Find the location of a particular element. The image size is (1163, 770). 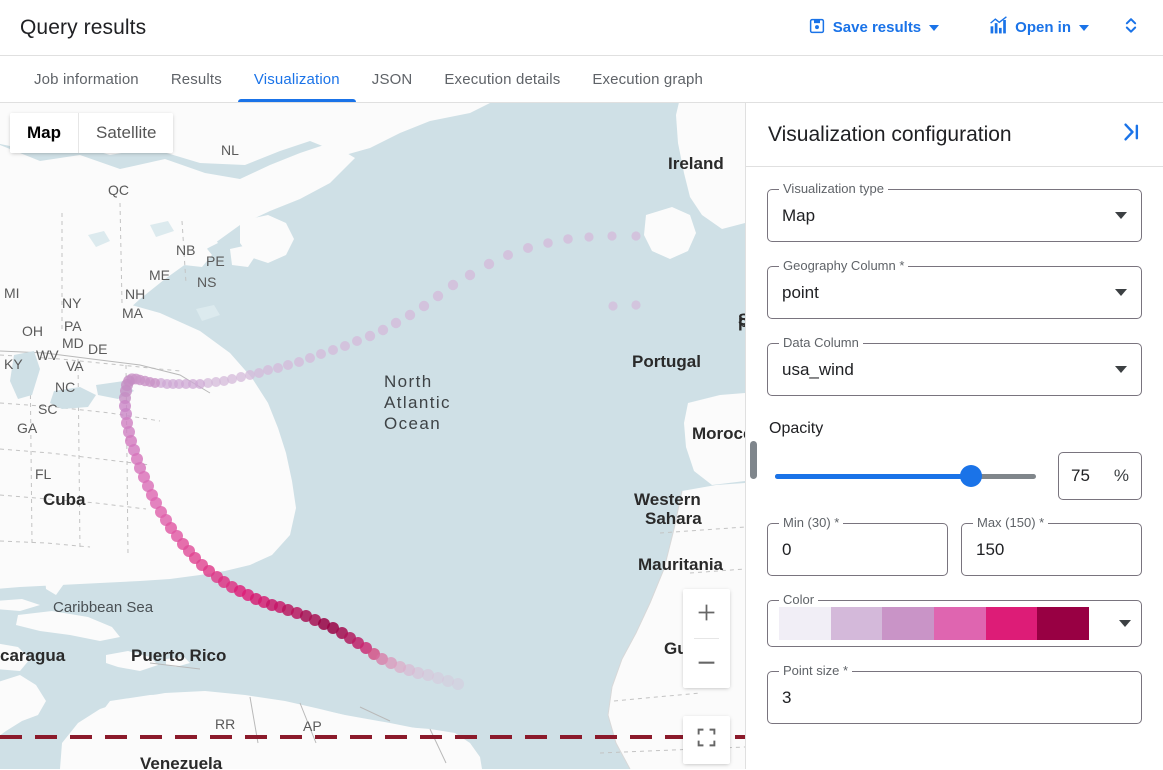

point-size-input: Point size * 3 is located at coordinates (954, 694).